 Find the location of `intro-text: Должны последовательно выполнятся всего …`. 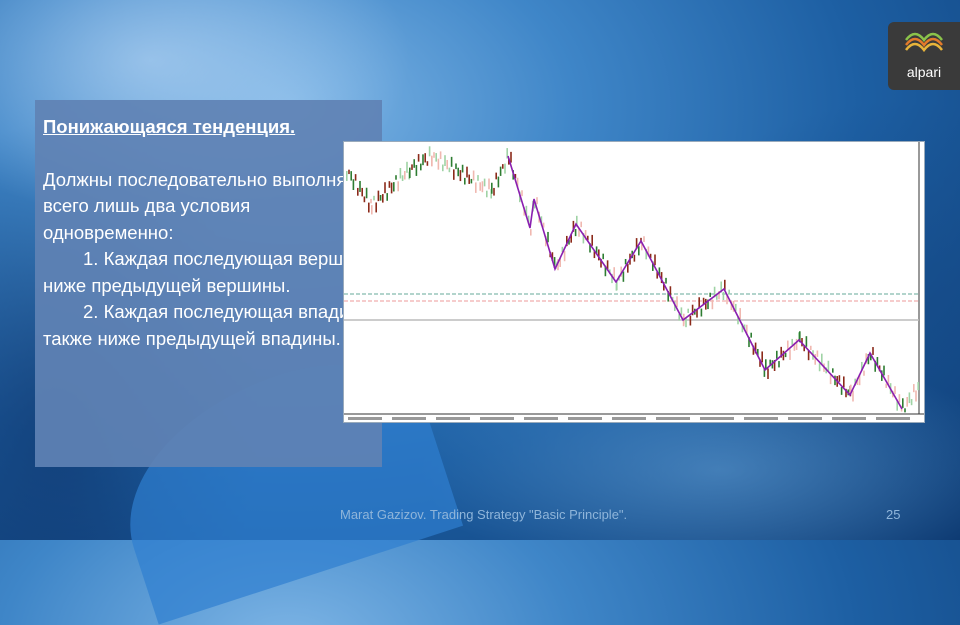

intro-text: Должны последовательно выполнятся всего … is located at coordinates (208, 205).